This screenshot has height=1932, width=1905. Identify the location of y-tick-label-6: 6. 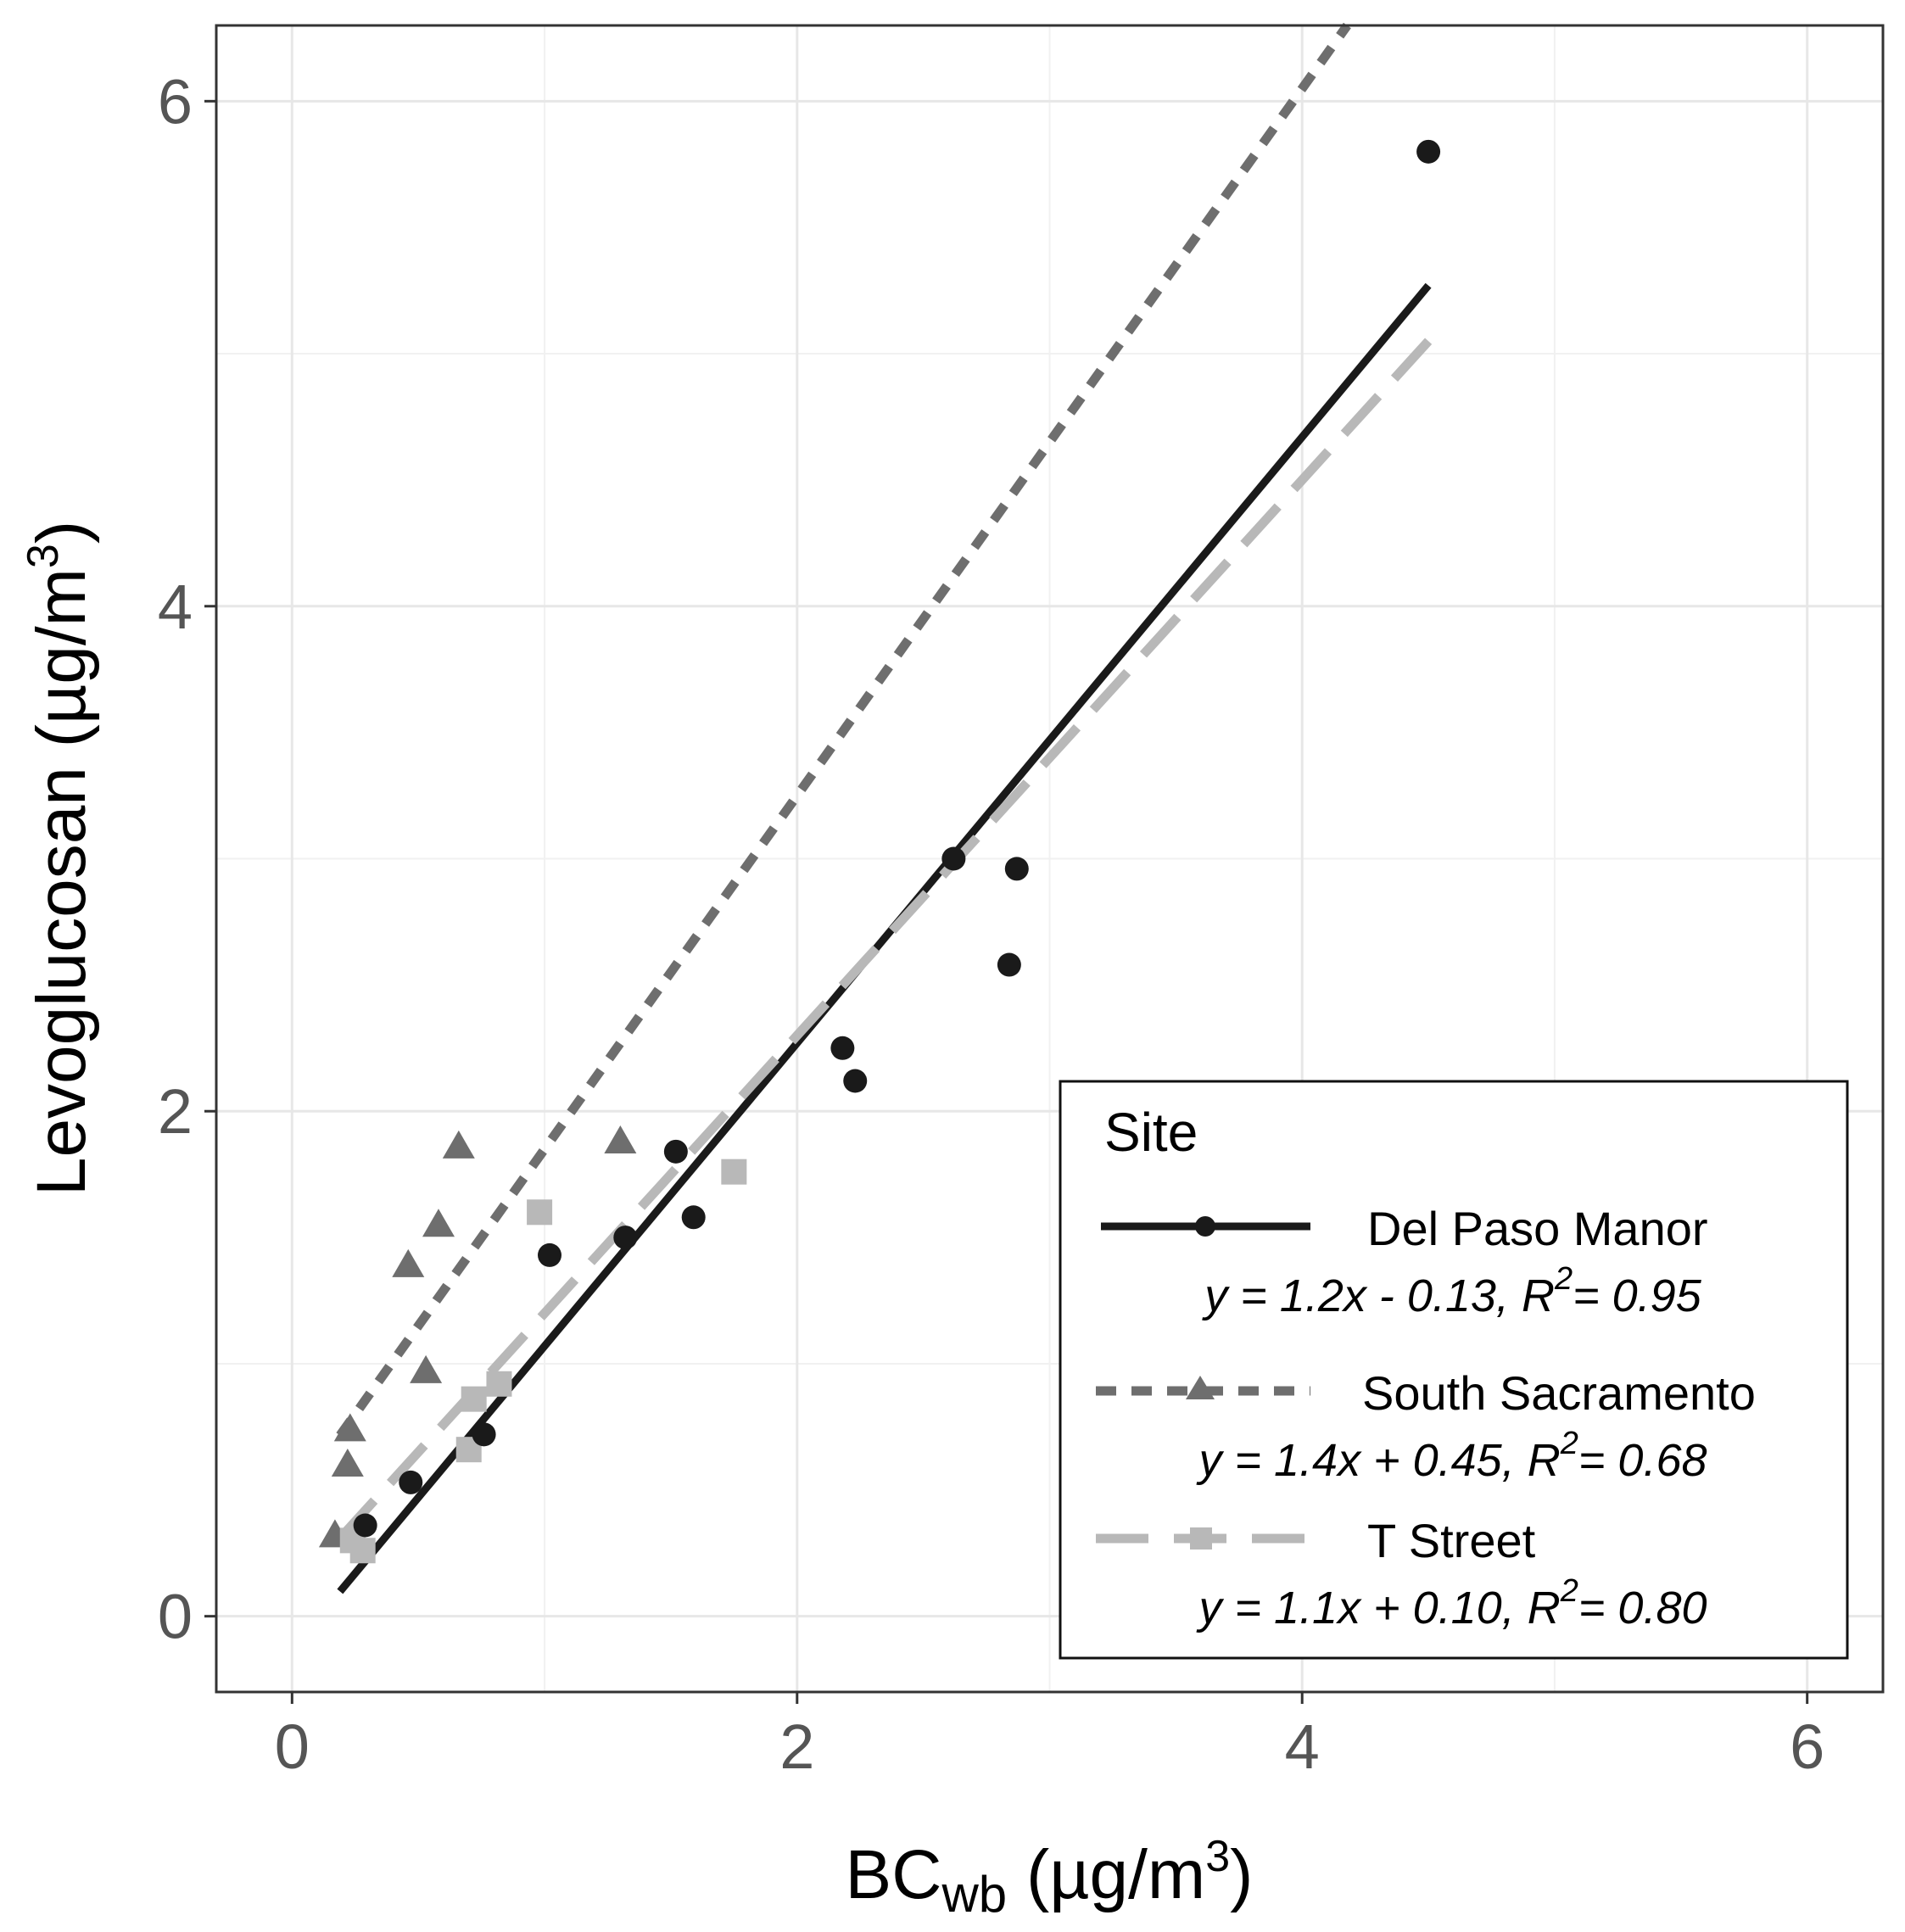
(175, 101).